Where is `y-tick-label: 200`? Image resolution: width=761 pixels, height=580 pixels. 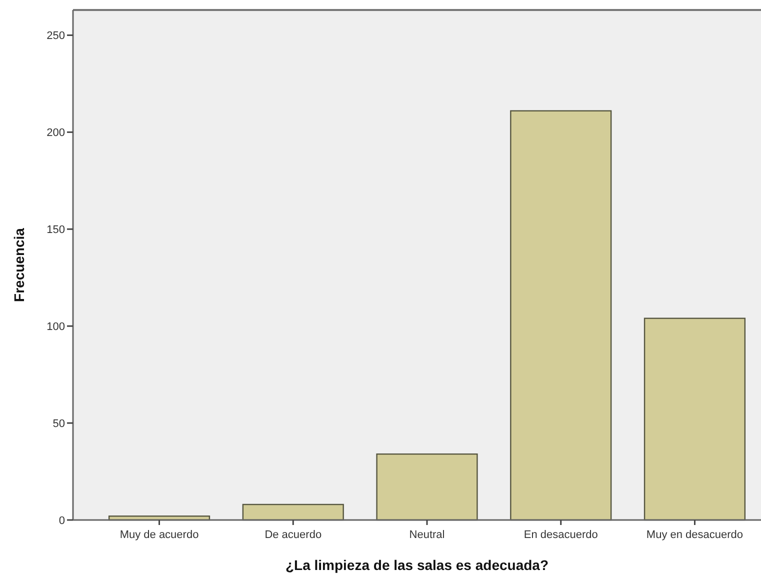 y-tick-label: 200 is located at coordinates (55, 133).